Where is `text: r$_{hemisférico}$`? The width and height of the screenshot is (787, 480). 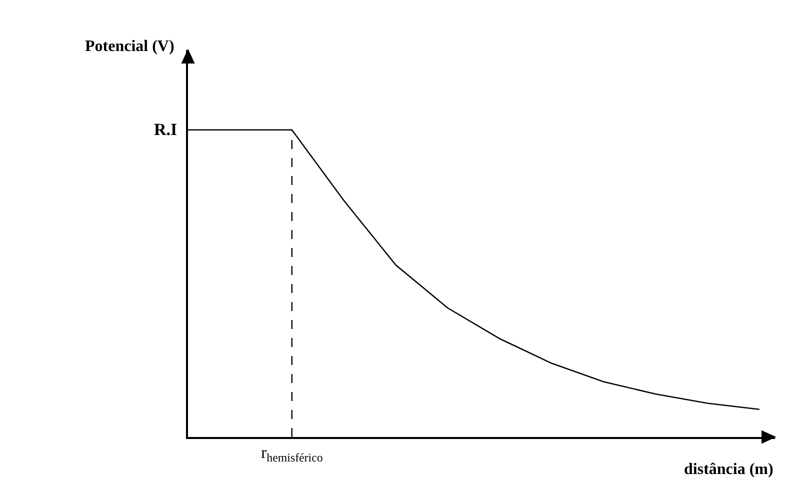 text: r$_{hemisférico}$ is located at coordinates (292, 454).